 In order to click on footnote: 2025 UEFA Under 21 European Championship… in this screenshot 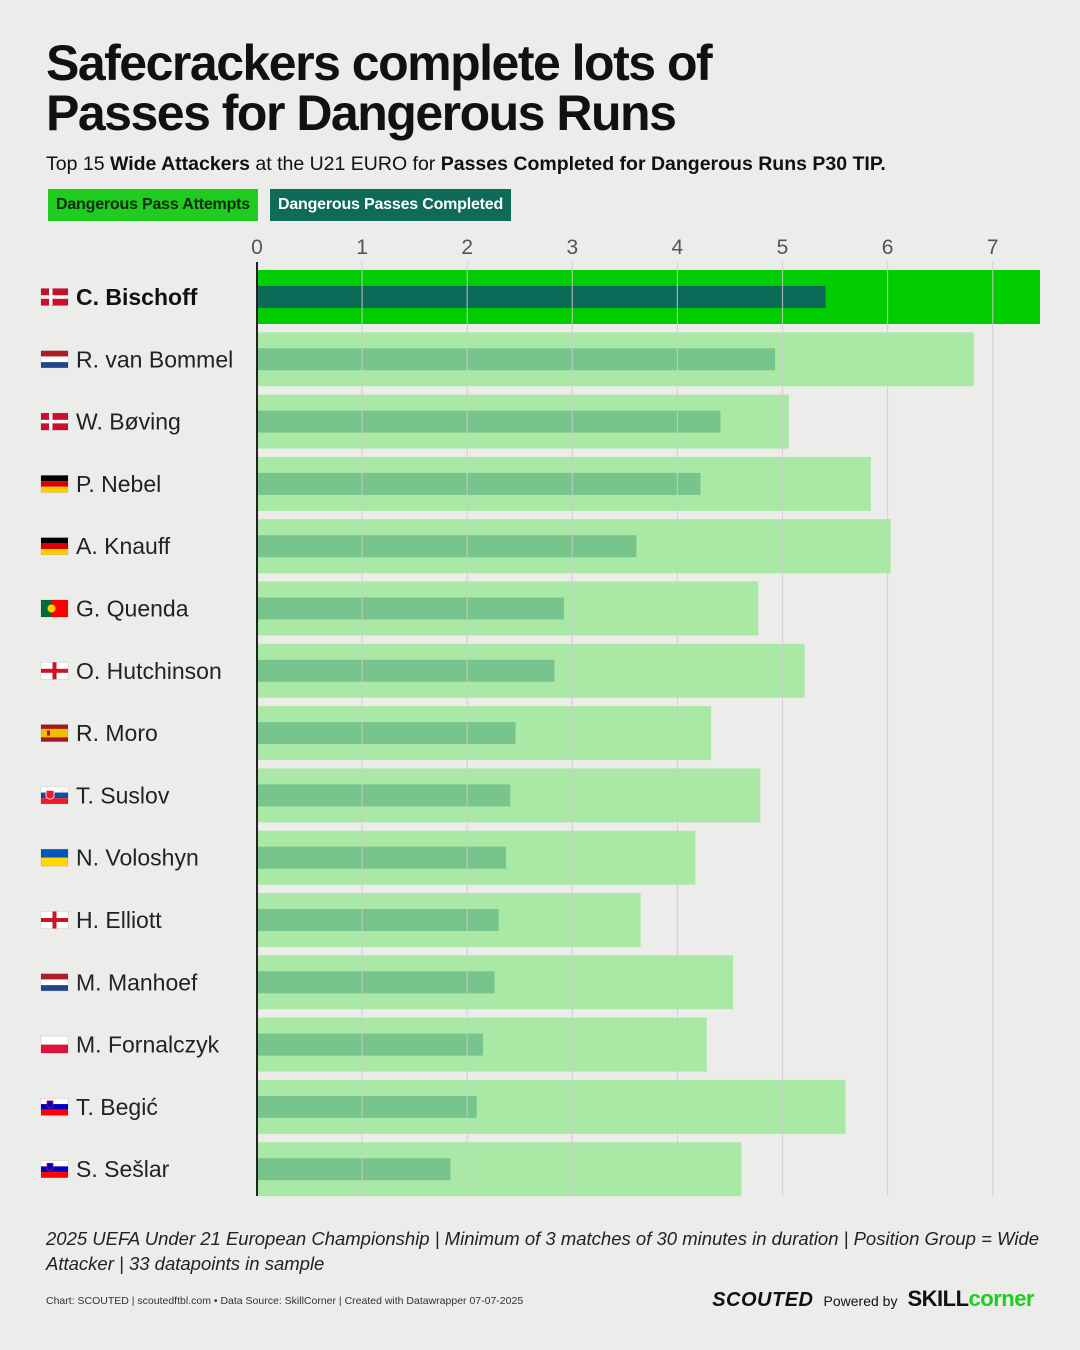, I will do `click(543, 1251)`.